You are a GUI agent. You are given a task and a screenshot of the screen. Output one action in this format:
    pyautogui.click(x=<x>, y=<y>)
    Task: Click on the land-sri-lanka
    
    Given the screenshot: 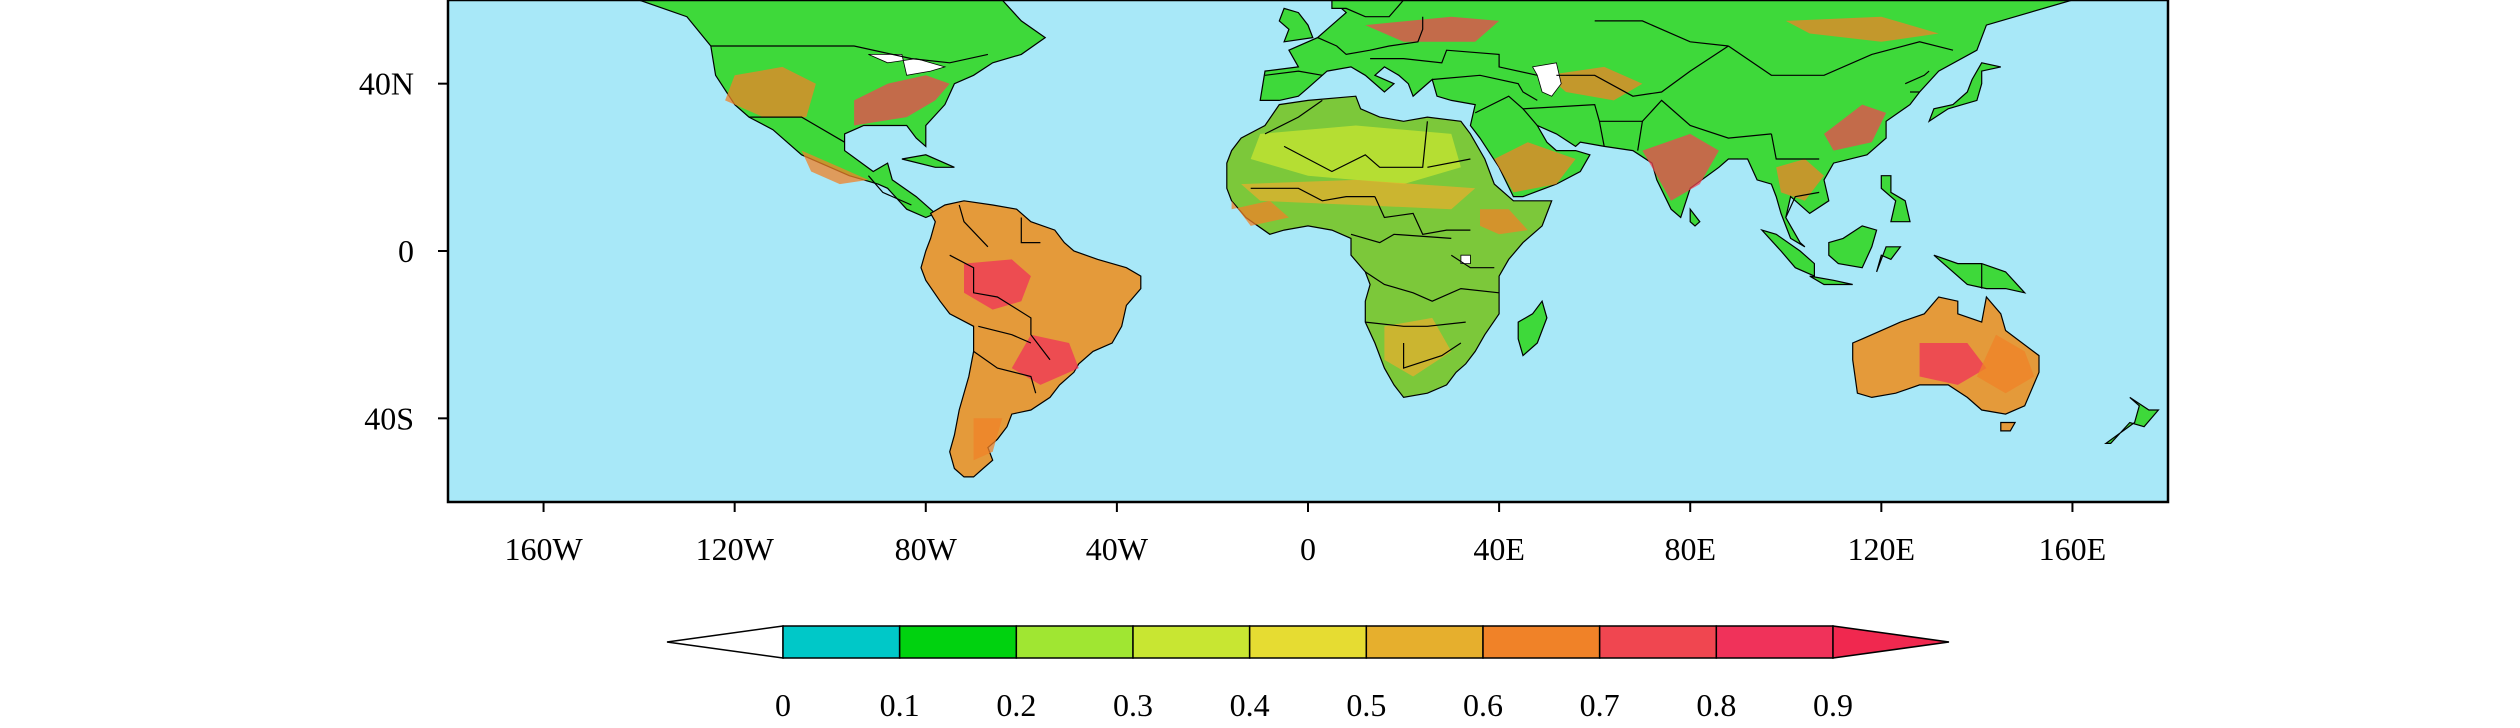 What is the action you would take?
    pyautogui.click(x=1695, y=217)
    